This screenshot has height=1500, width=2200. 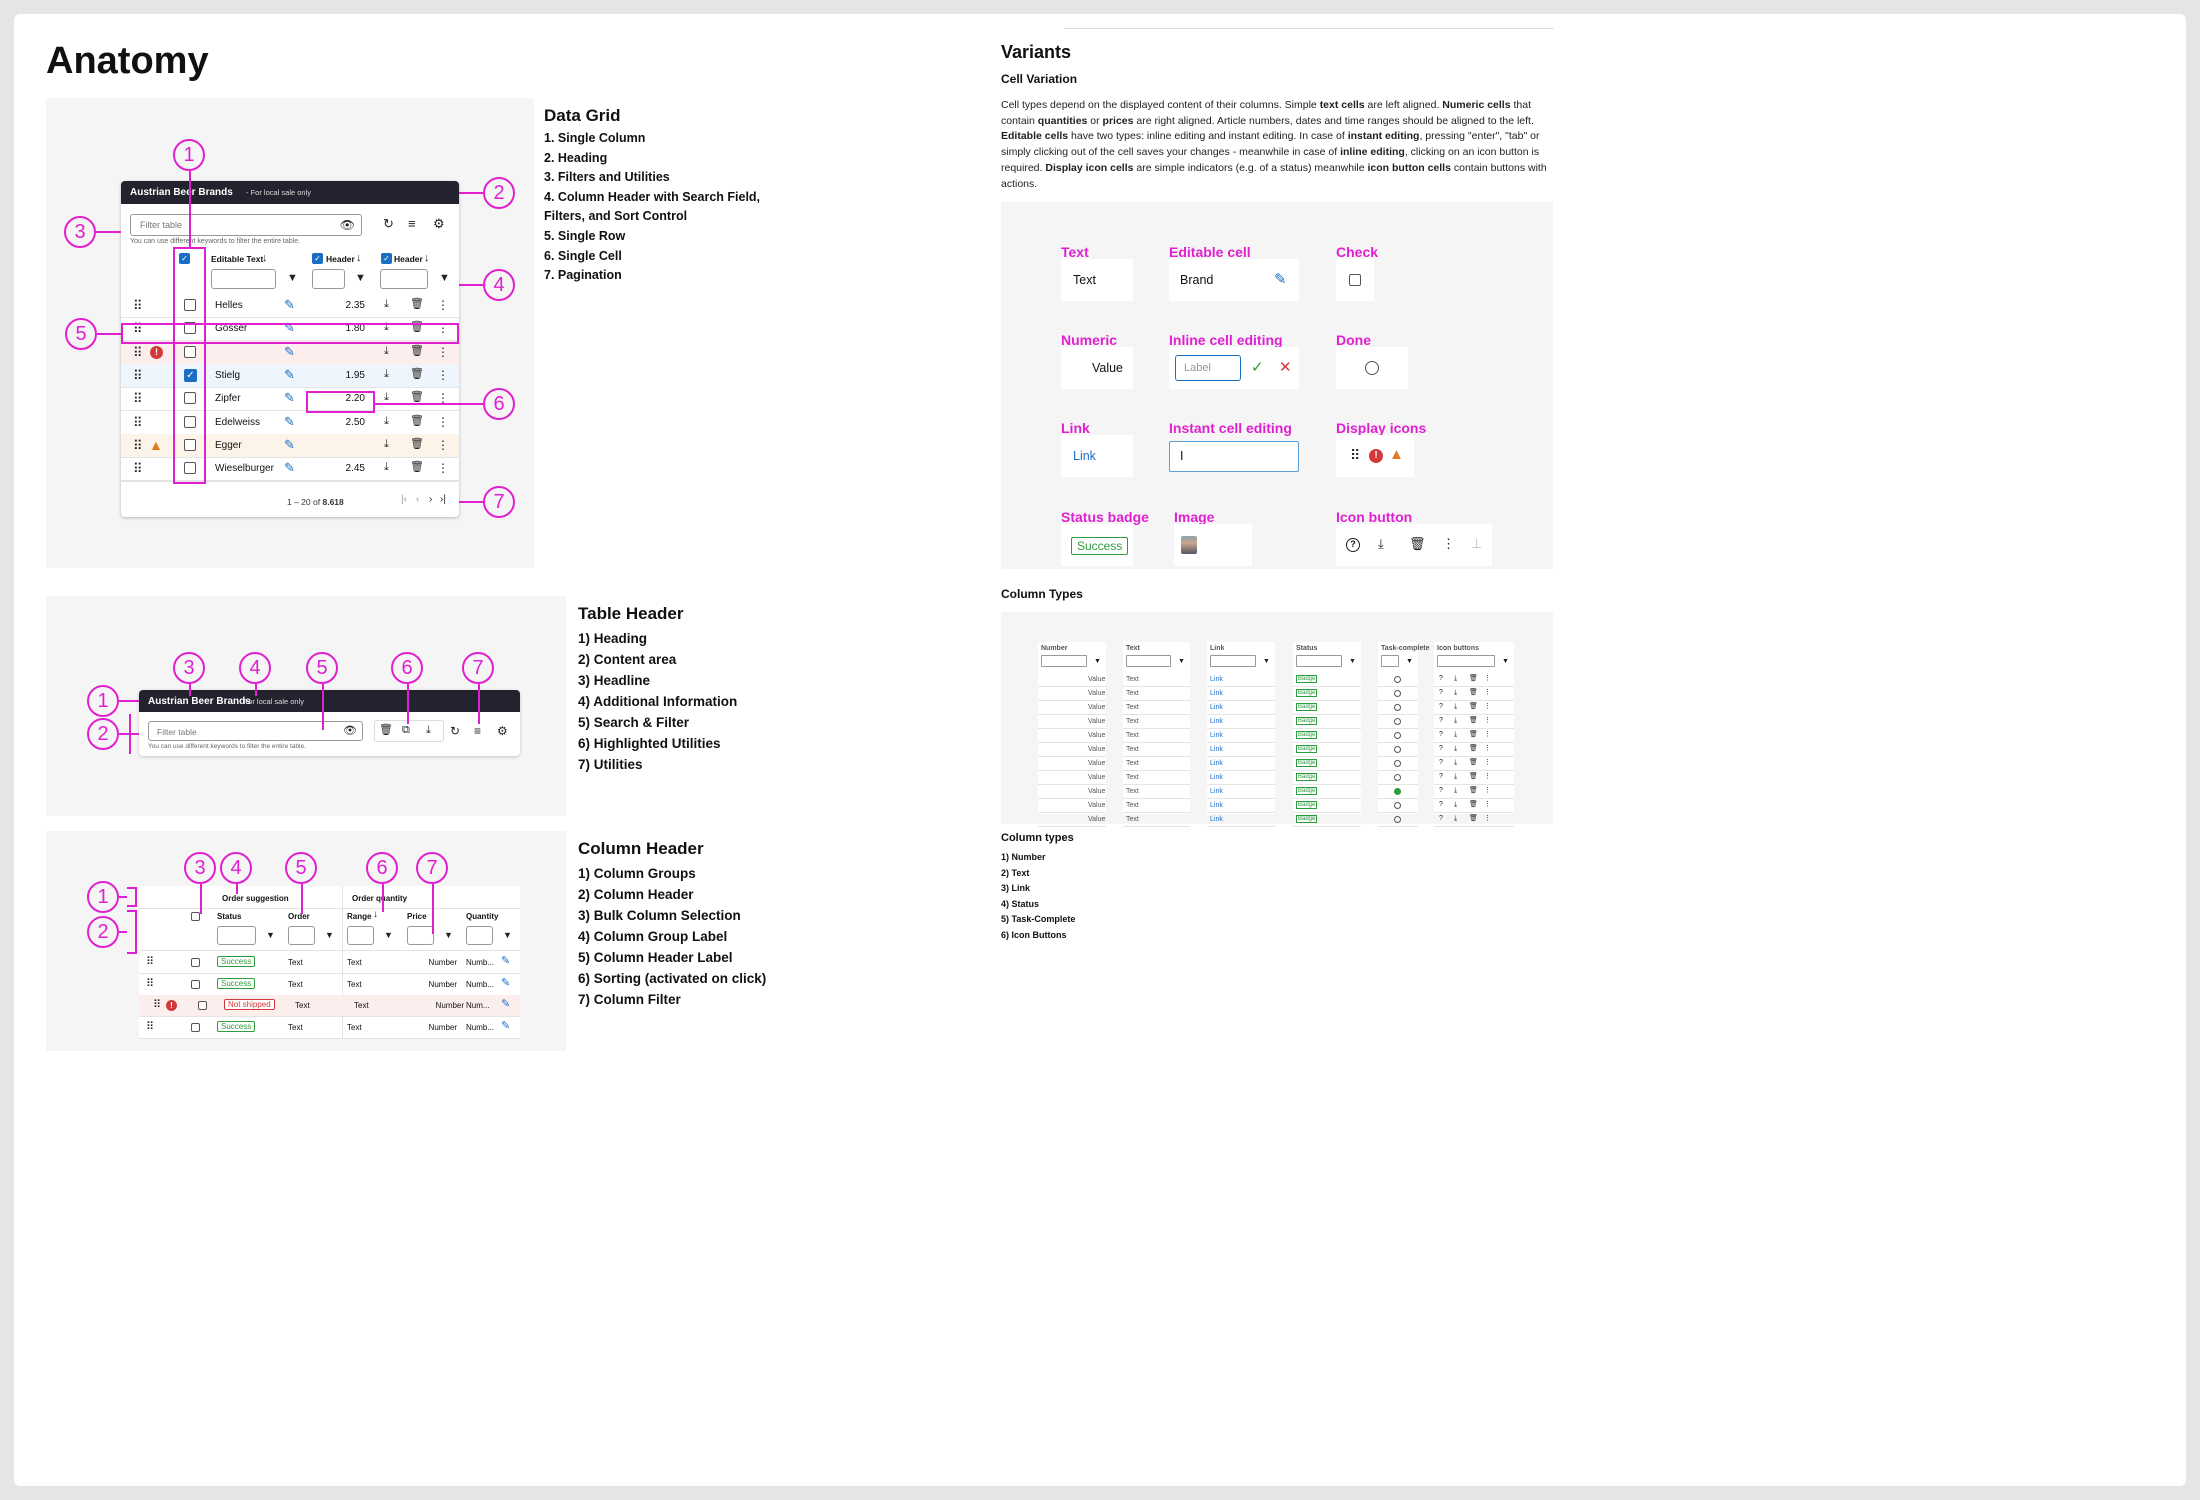 What do you see at coordinates (408, 259) in the screenshot?
I see `col-header-2: Header` at bounding box center [408, 259].